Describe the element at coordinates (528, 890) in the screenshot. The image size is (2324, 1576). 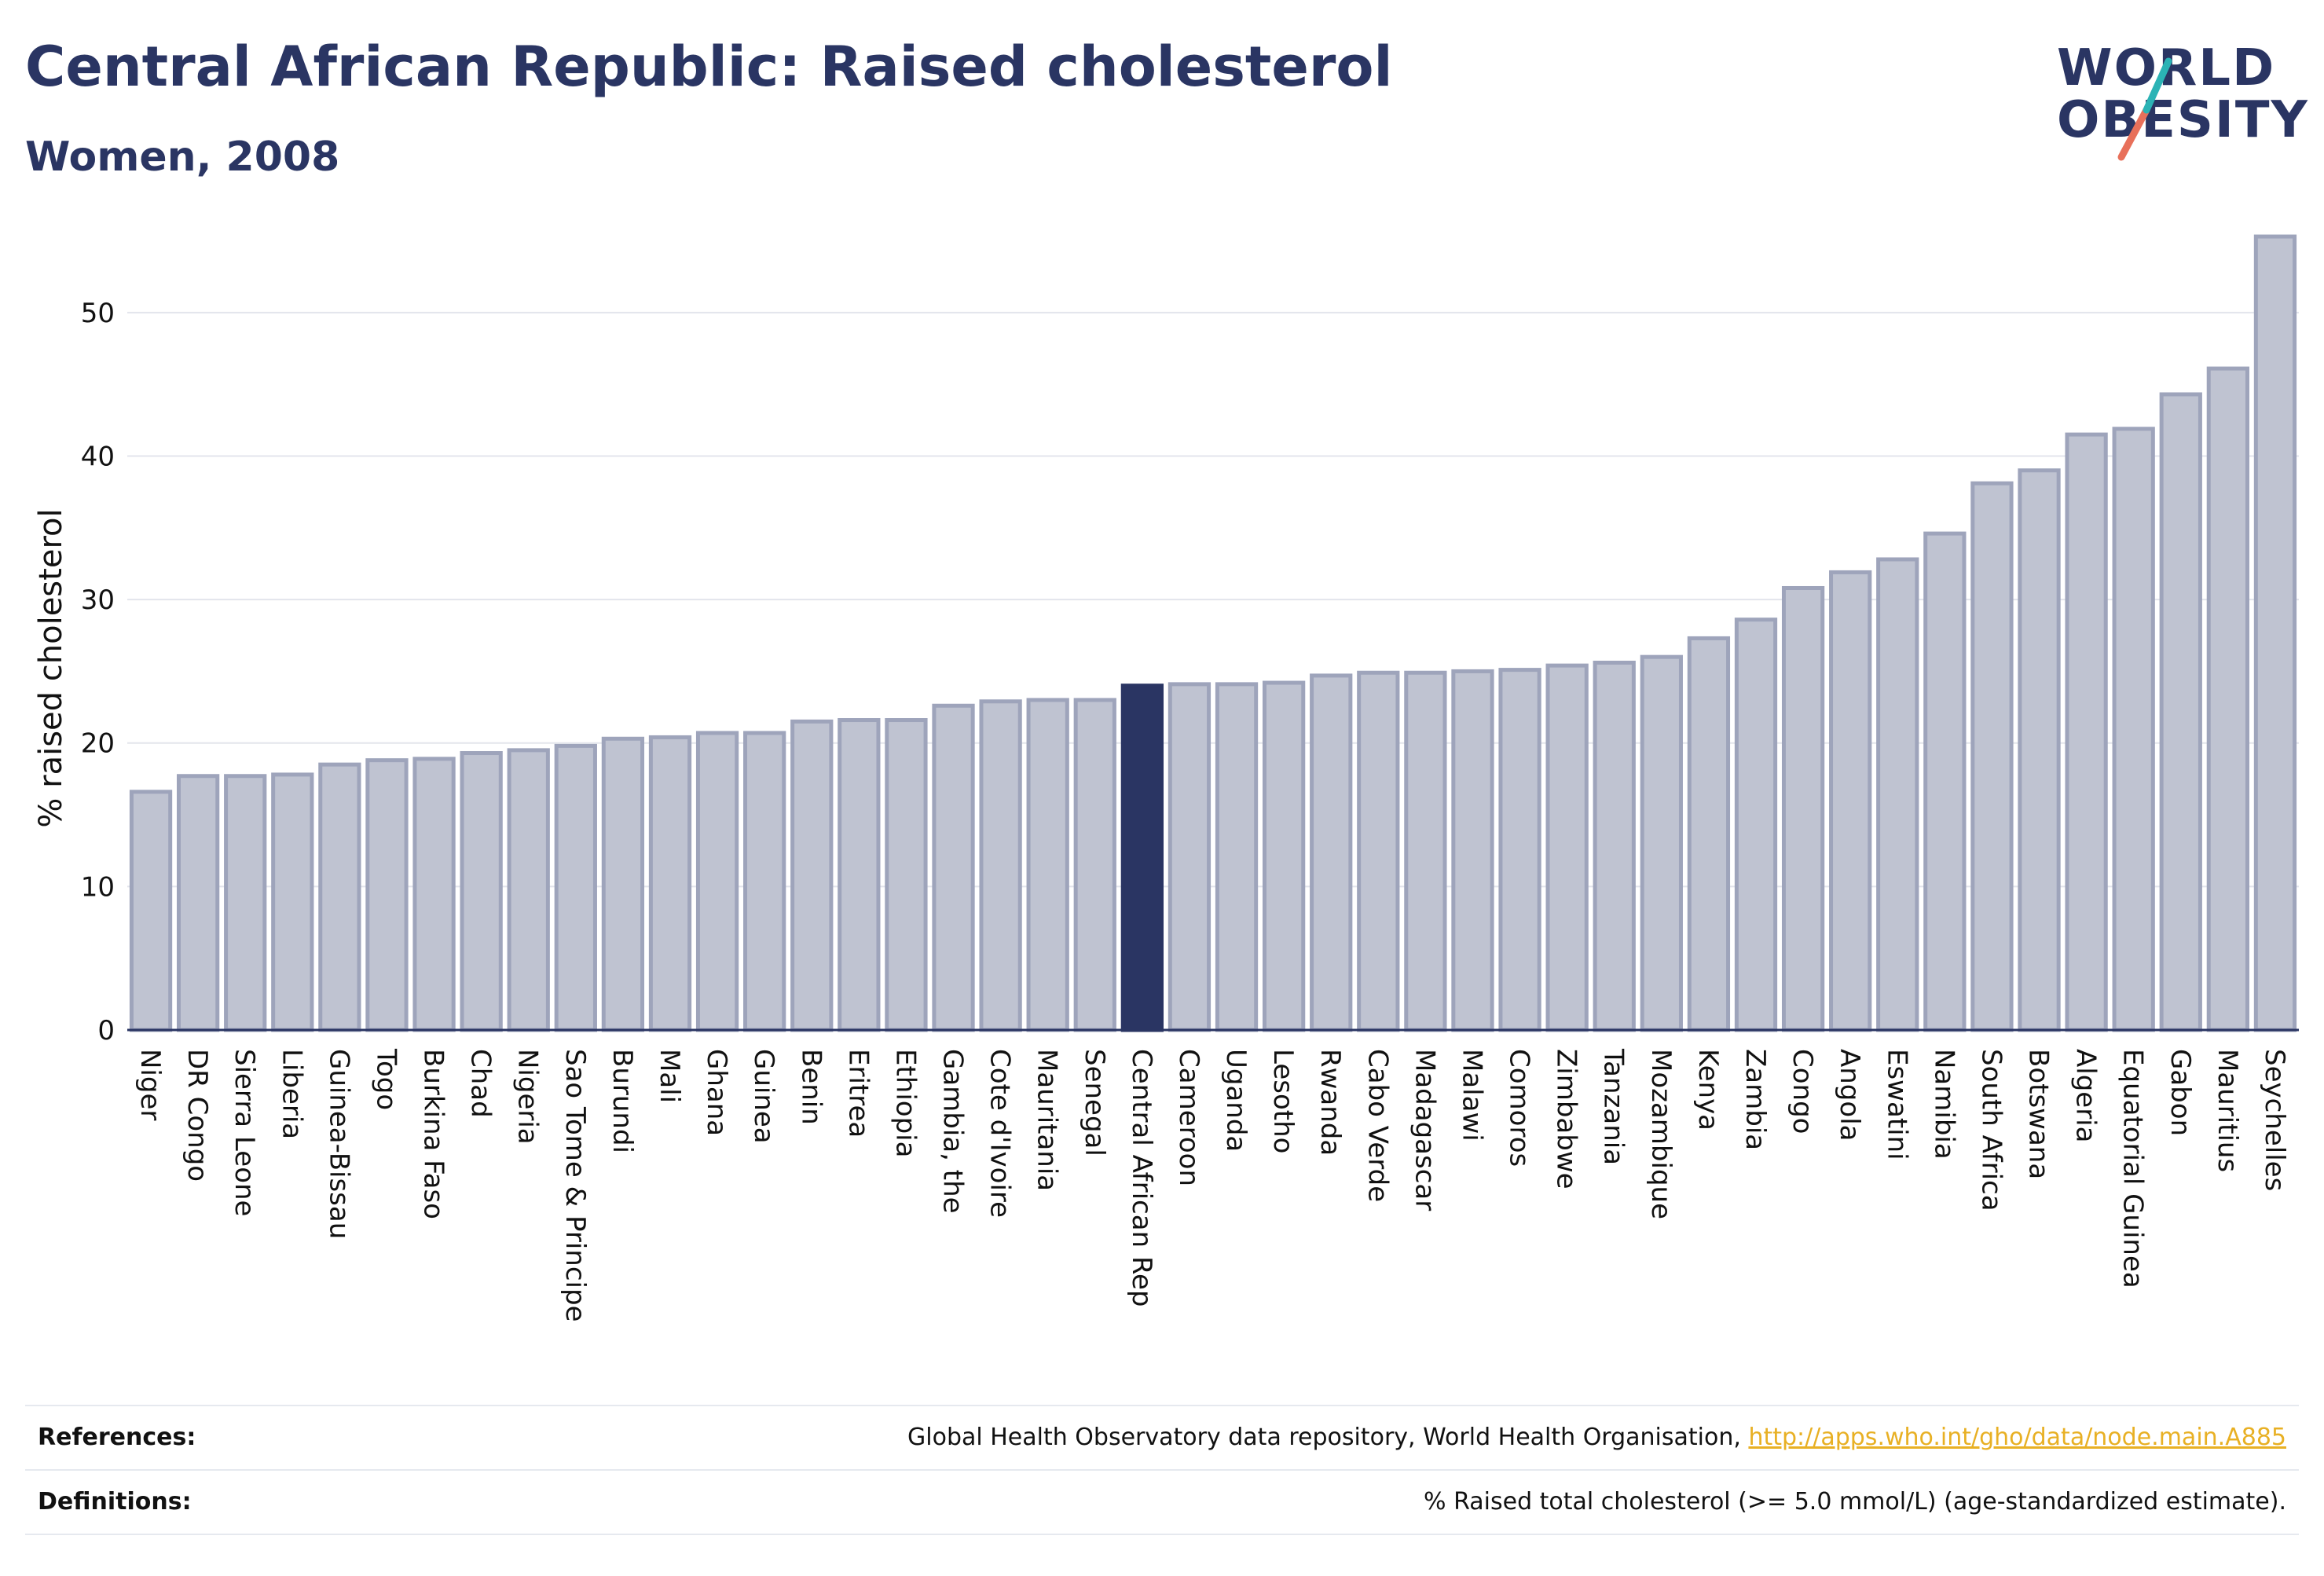
I see `bar-nigeria` at that location.